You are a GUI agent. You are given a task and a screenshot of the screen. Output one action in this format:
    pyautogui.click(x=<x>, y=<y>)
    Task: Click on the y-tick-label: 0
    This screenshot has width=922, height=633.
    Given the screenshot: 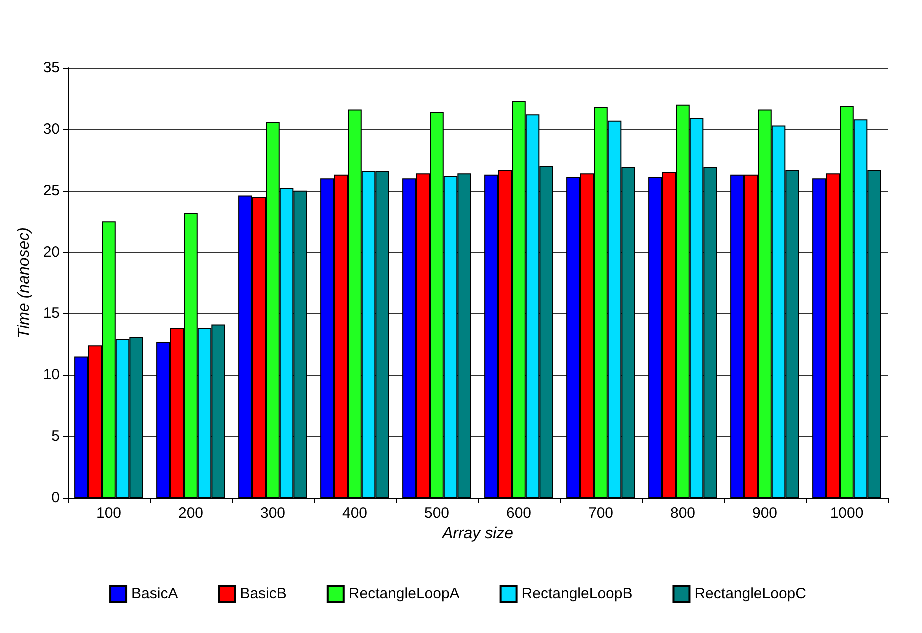 What is the action you would take?
    pyautogui.click(x=56, y=498)
    